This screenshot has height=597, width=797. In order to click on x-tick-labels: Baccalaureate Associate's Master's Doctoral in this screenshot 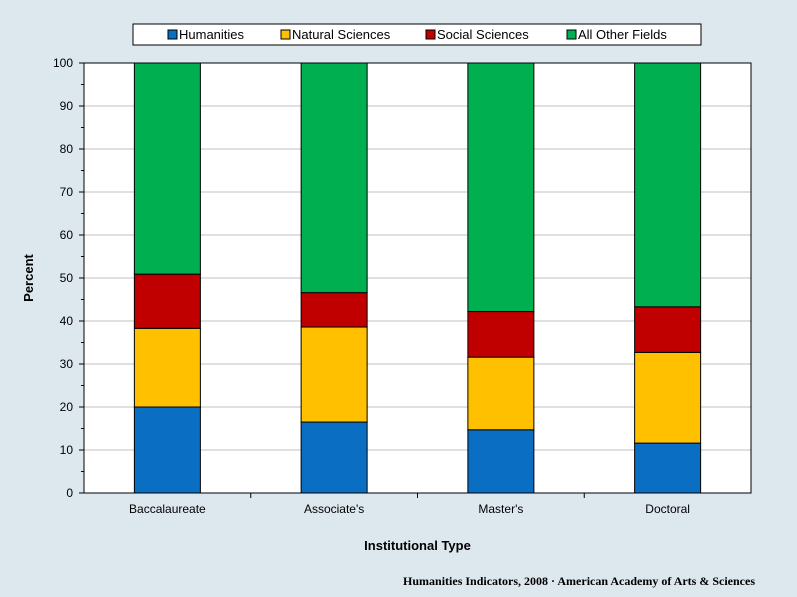, I will do `click(409, 509)`.